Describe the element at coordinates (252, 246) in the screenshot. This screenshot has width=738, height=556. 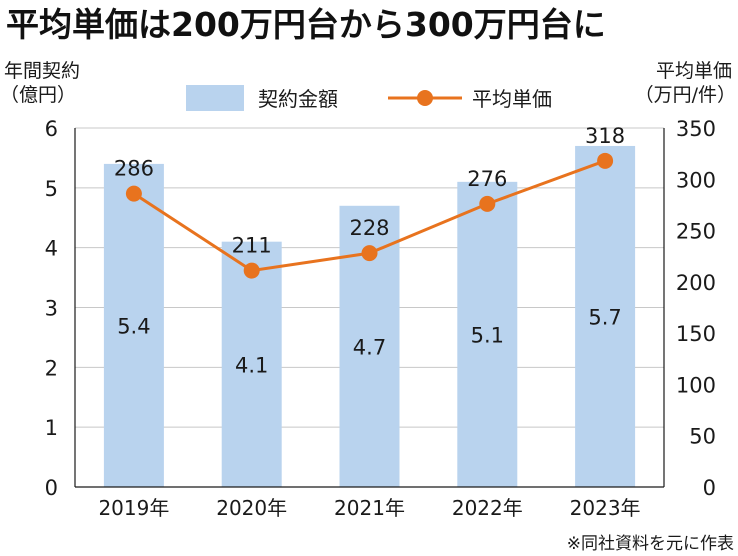
I see `avg-price-label: 211` at that location.